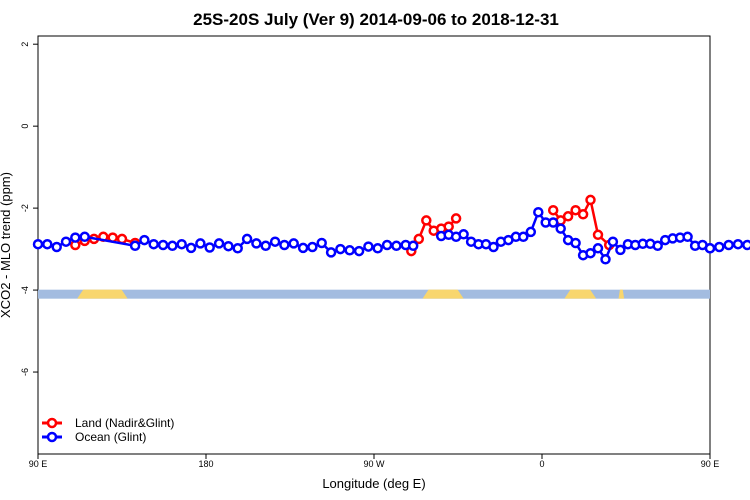 The width and height of the screenshot is (750, 500). I want to click on y-axis-label: XCO2 - MLO trend (ppm), so click(6, 245).